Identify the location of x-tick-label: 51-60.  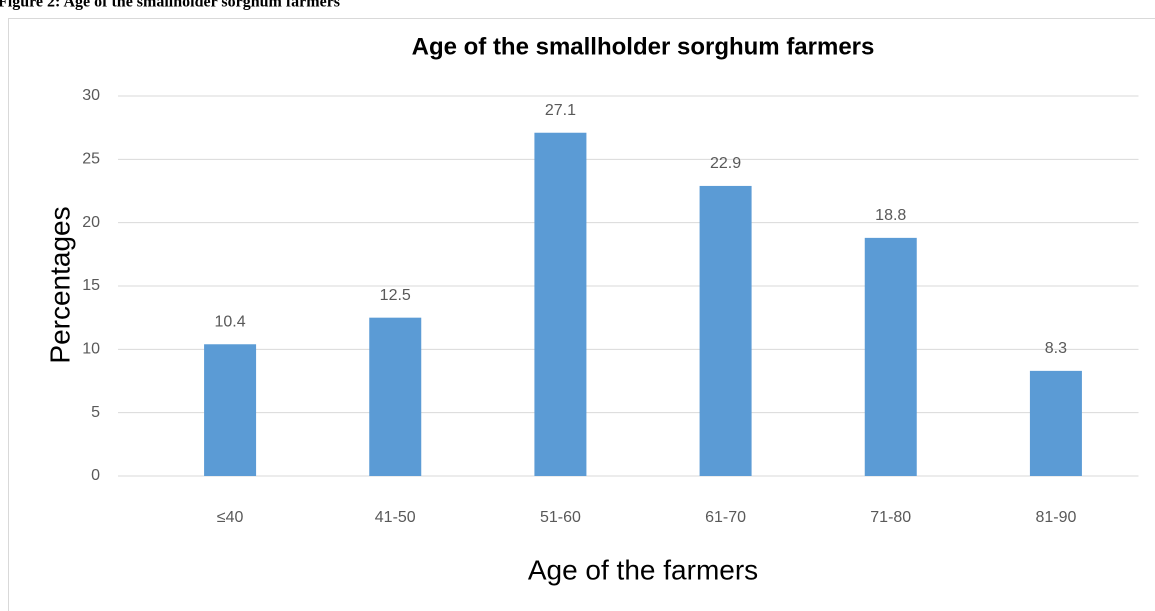
(560, 517).